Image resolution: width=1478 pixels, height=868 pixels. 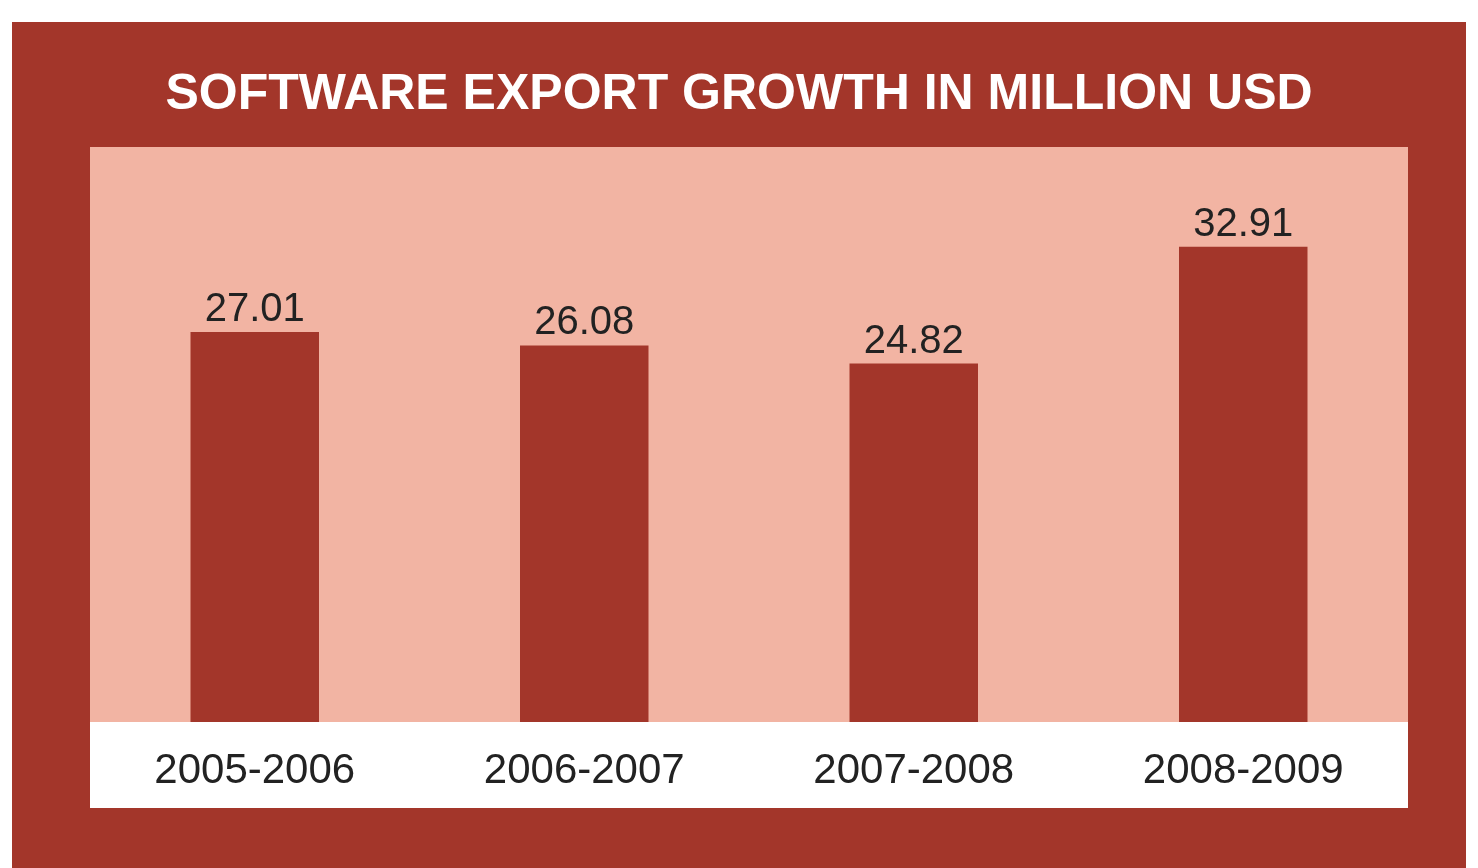 I want to click on x-tick-label: 2008-2009, so click(x=1243, y=768).